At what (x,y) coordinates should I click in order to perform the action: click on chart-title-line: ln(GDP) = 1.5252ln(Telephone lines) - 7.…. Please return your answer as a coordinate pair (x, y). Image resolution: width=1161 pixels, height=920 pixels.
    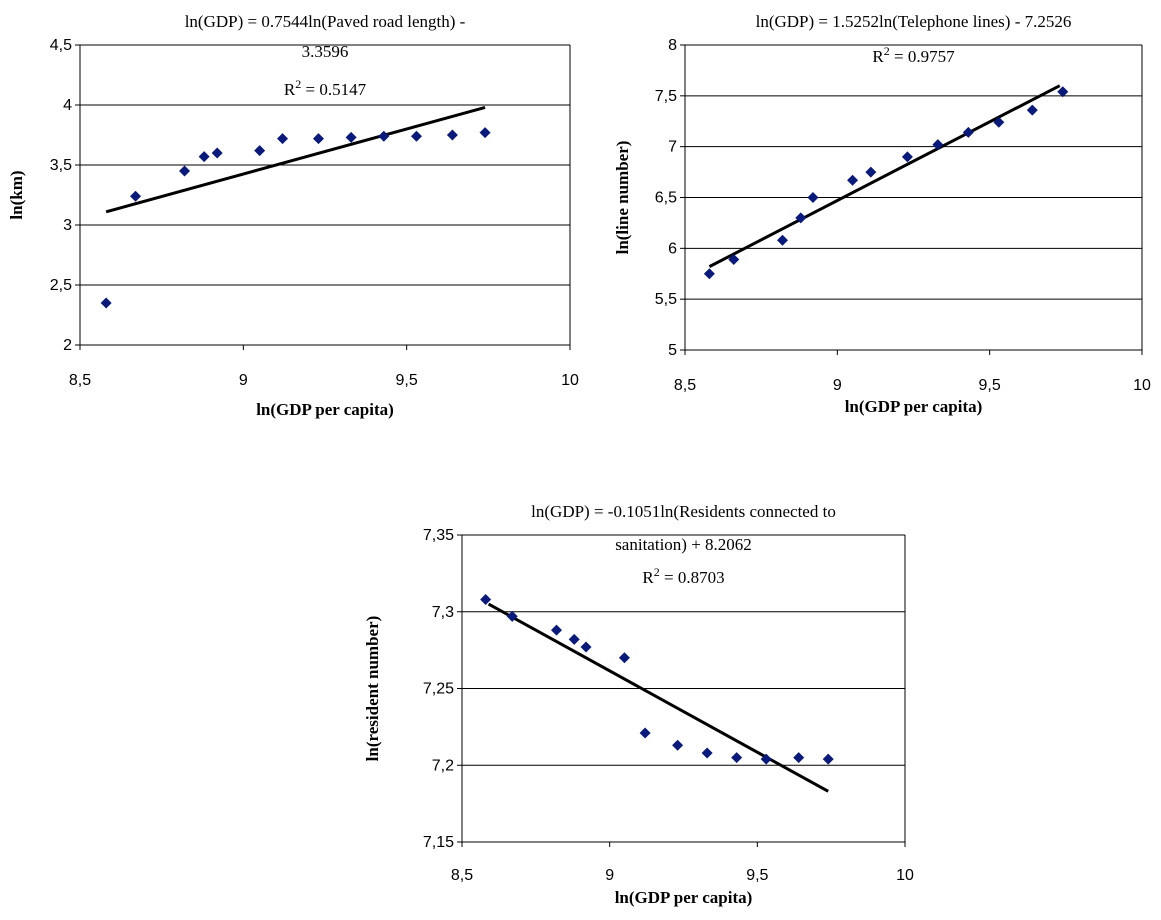
    Looking at the image, I should click on (914, 21).